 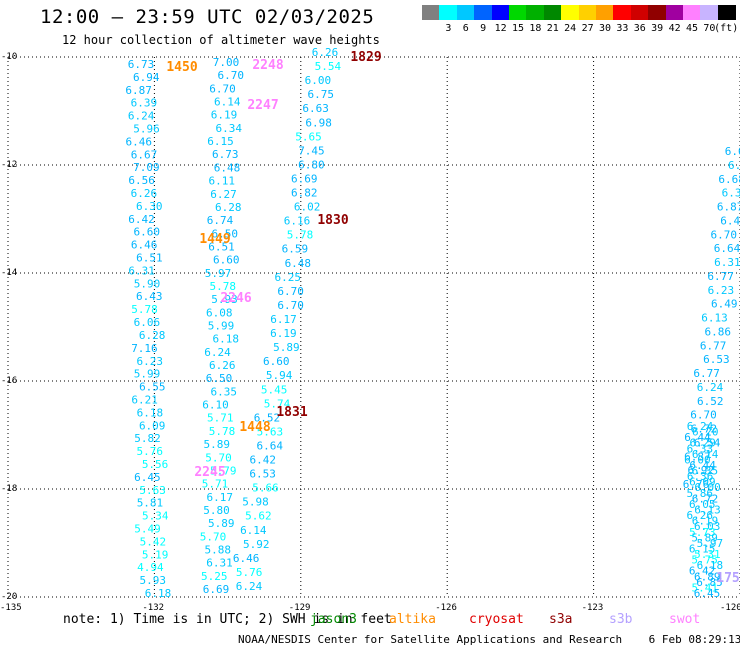 I want to click on wave-height-value: 6.16, so click(x=297, y=221).